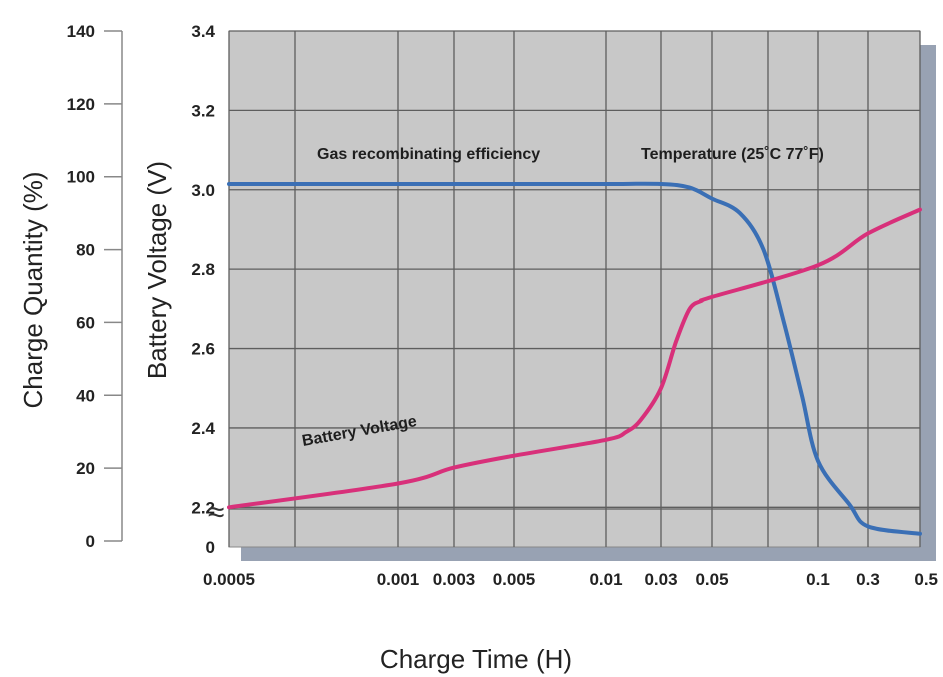  What do you see at coordinates (85, 468) in the screenshot?
I see `left-tick-label: 20` at bounding box center [85, 468].